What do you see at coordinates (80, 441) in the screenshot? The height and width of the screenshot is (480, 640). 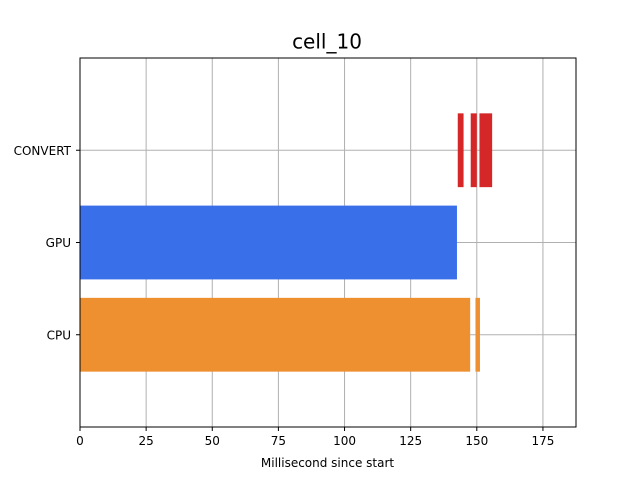 I see `x-tick-label: 0` at bounding box center [80, 441].